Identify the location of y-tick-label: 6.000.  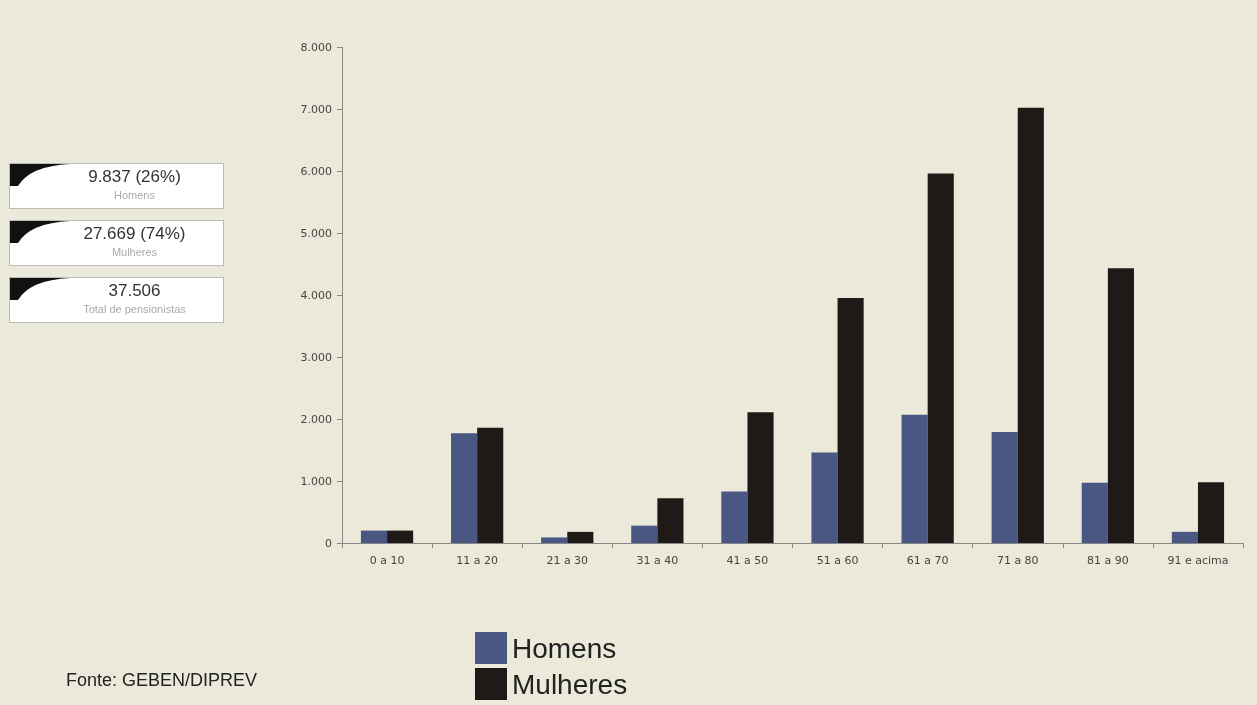
(316, 171).